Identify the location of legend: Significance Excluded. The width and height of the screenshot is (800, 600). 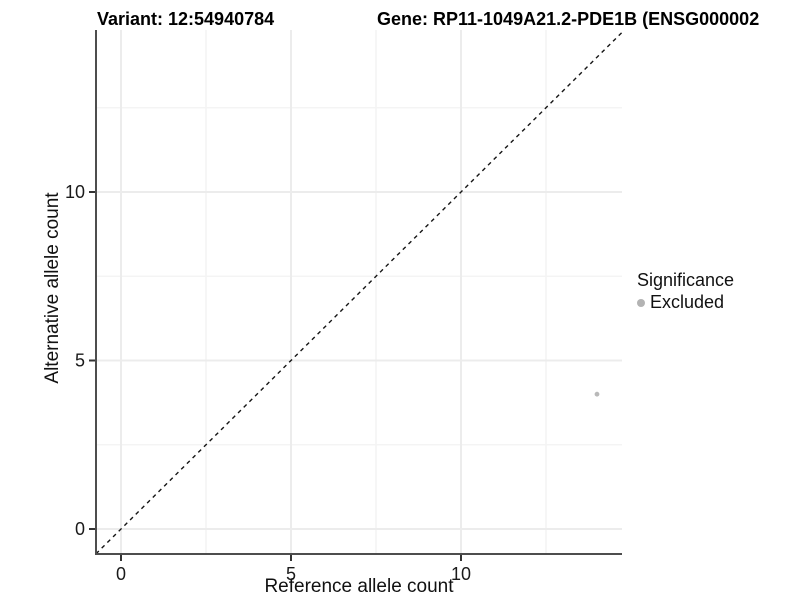
(685, 291).